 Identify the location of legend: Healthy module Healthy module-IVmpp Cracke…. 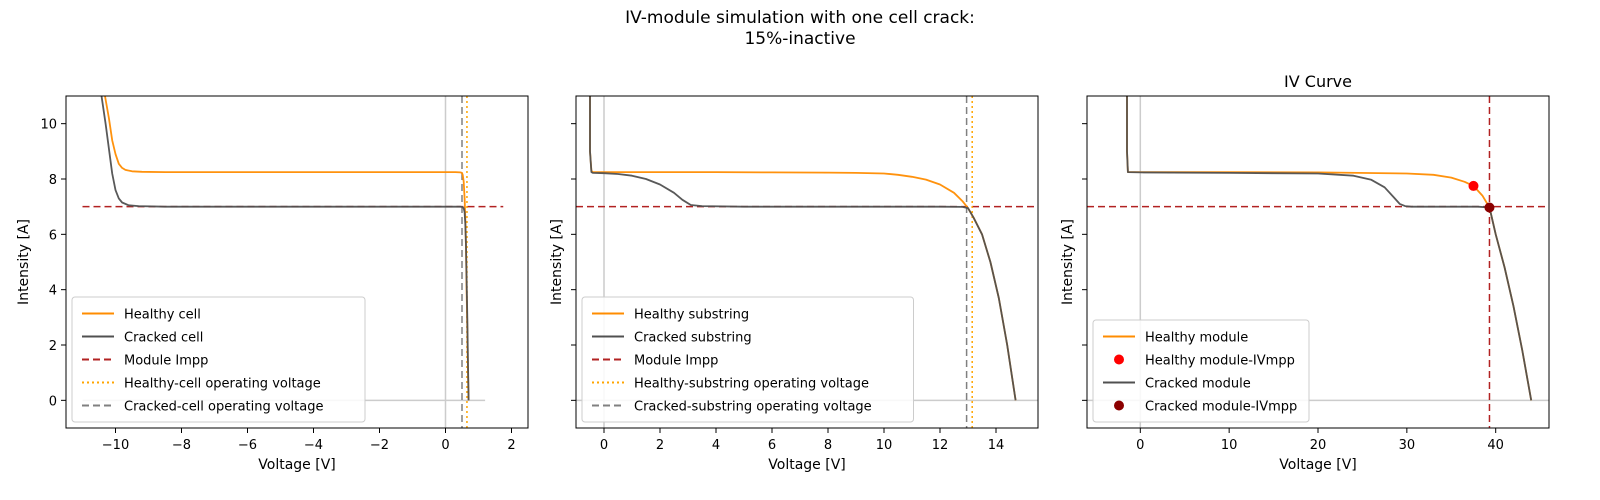
(1201, 371).